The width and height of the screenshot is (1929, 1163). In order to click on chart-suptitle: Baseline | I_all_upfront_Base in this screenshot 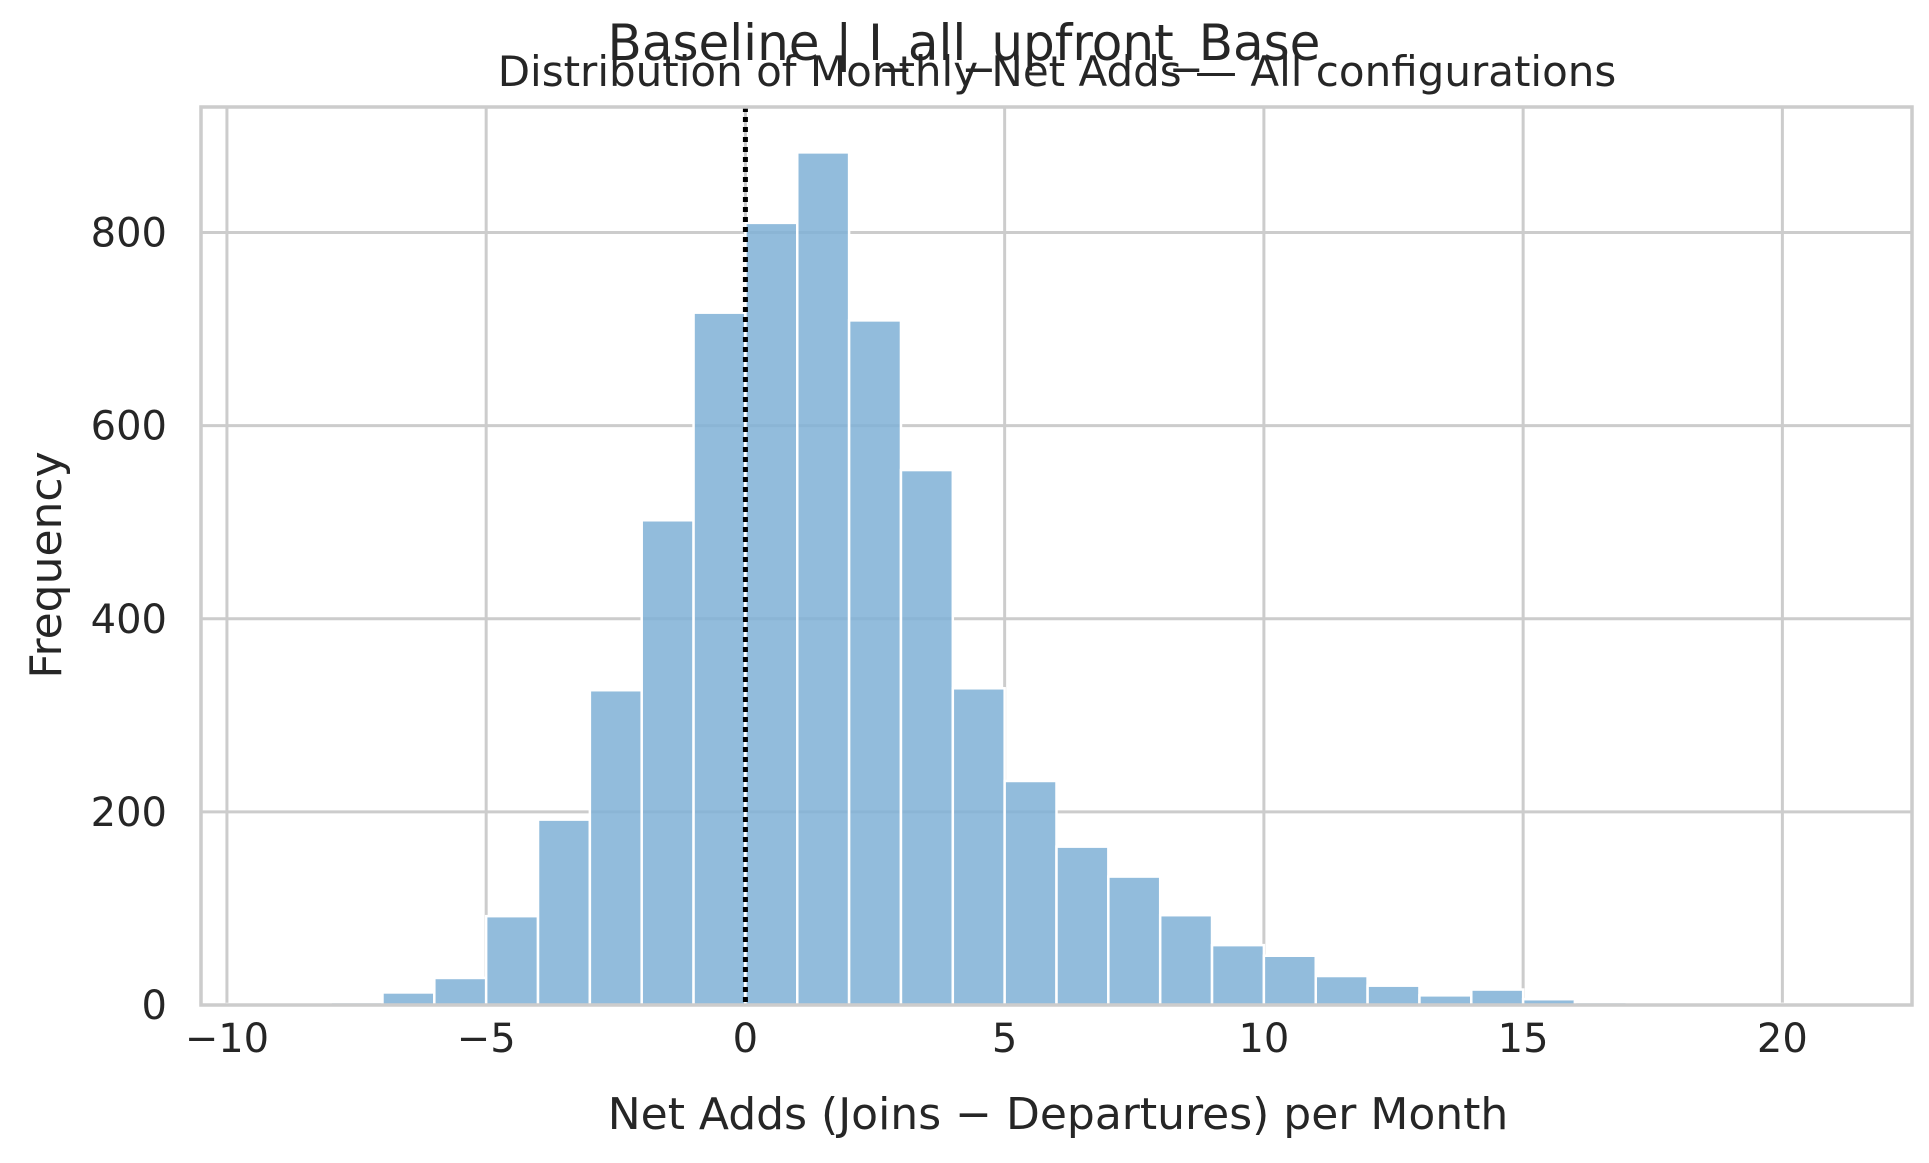, I will do `click(964, 43)`.